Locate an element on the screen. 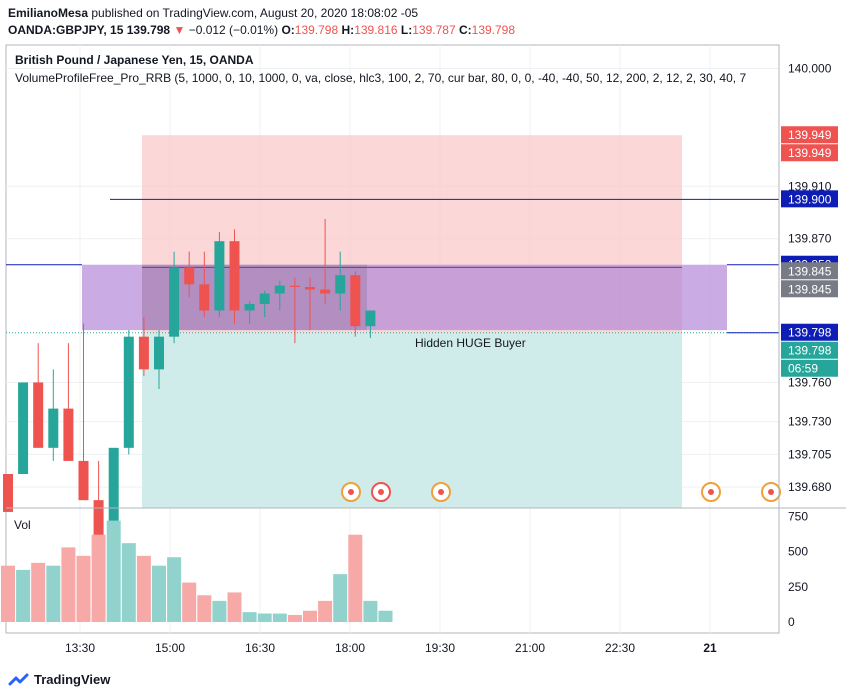  time-tick-label: 19:30 is located at coordinates (440, 648).